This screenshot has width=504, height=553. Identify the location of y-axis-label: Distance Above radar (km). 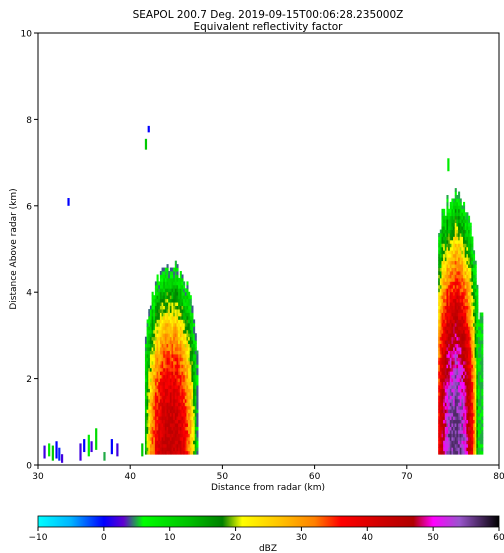
(14, 248).